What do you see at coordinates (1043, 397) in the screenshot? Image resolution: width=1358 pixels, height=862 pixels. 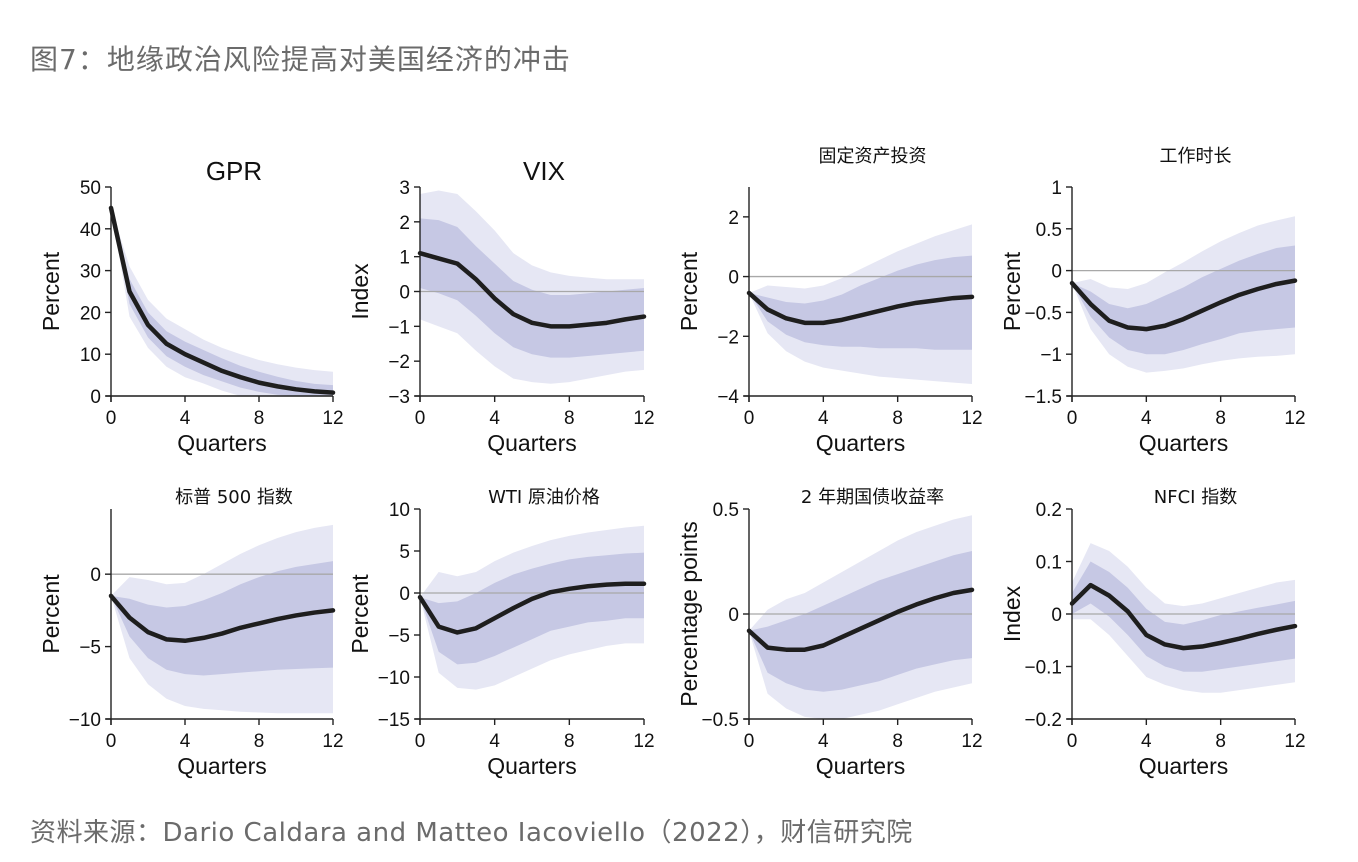 I see `y-tick-label: −1.5` at bounding box center [1043, 397].